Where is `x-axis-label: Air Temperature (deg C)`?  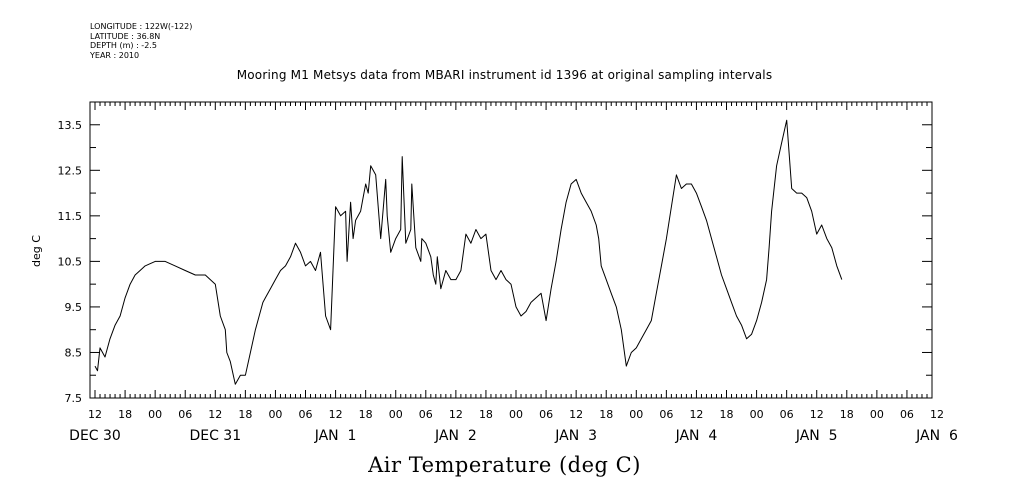
x-axis-label: Air Temperature (deg C) is located at coordinates (504, 465).